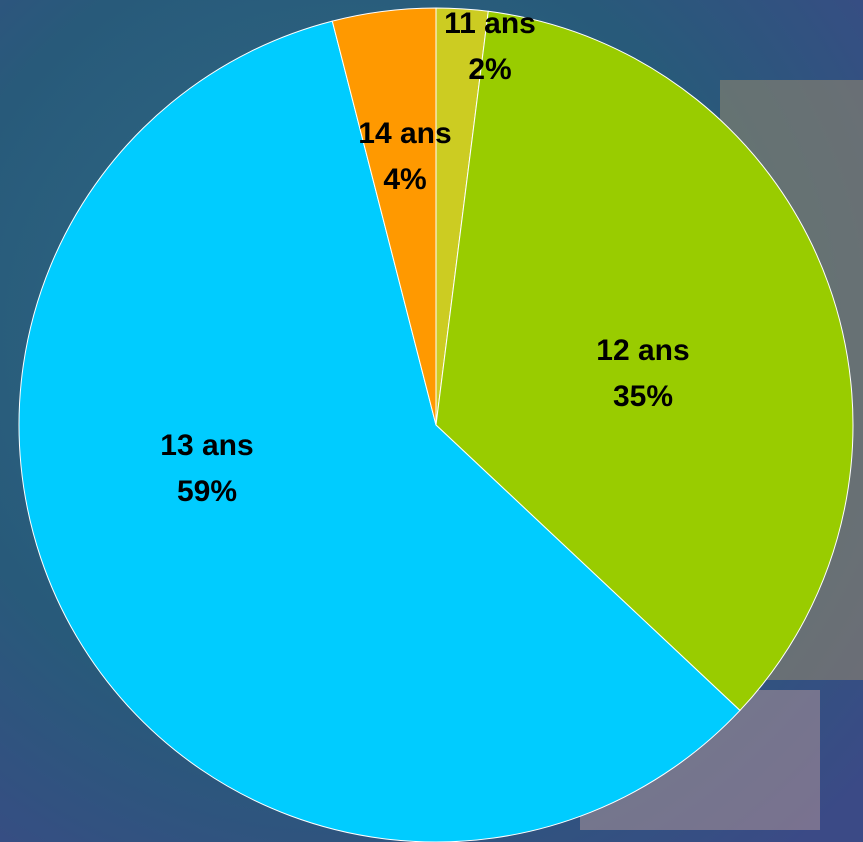 This screenshot has height=842, width=863. I want to click on slice-value-label: 35%, so click(643, 396).